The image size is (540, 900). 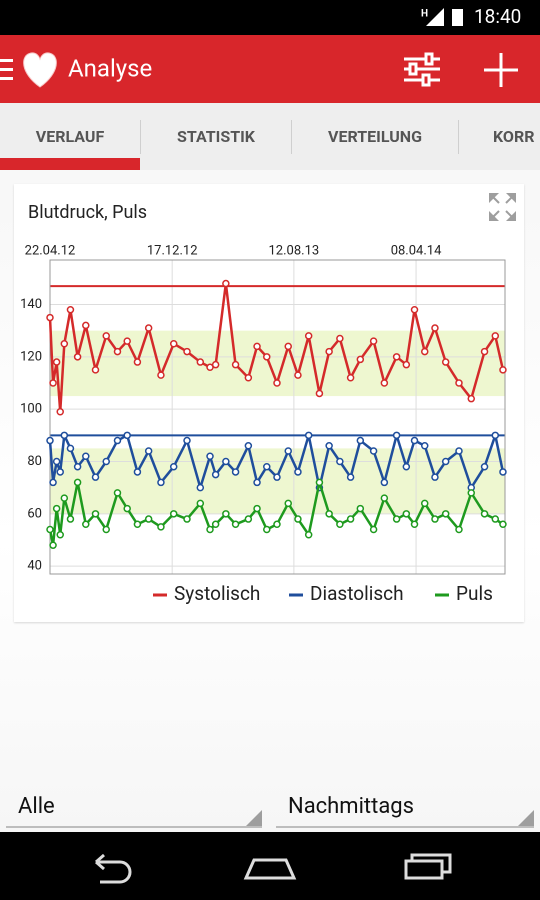 What do you see at coordinates (294, 250) in the screenshot?
I see `x-tick-label: 12.08.13` at bounding box center [294, 250].